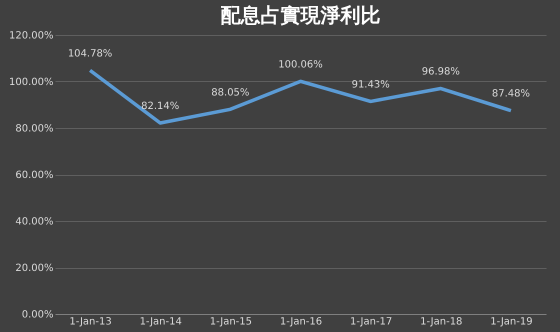 Image resolution: width=560 pixels, height=332 pixels. I want to click on y-tick-label: 20.00%, so click(34, 268).